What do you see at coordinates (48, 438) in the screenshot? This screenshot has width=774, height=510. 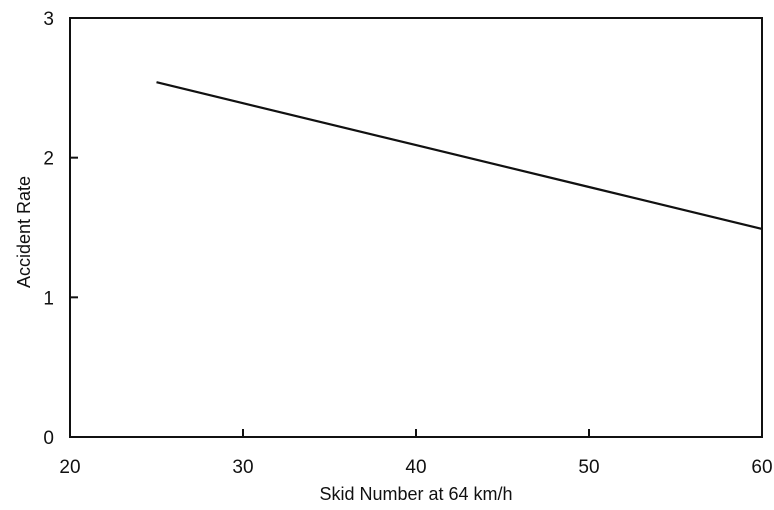 I see `y-tick-label: 0` at bounding box center [48, 438].